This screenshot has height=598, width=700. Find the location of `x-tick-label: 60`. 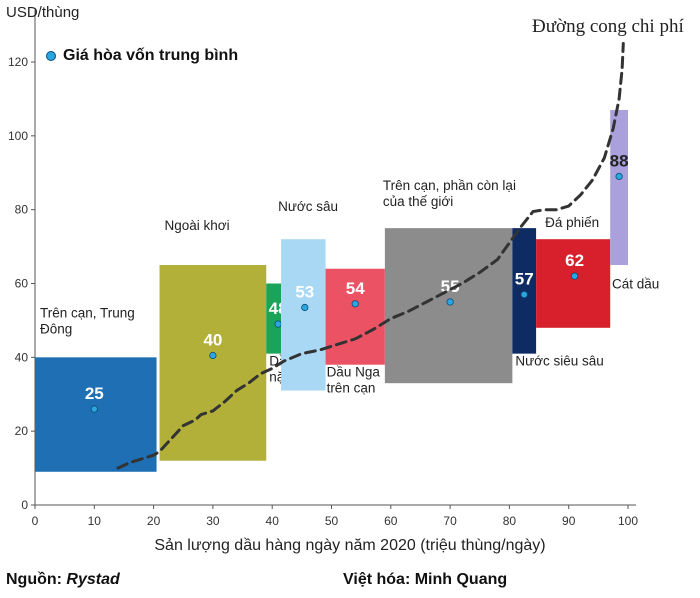

x-tick-label: 60 is located at coordinates (391, 521).